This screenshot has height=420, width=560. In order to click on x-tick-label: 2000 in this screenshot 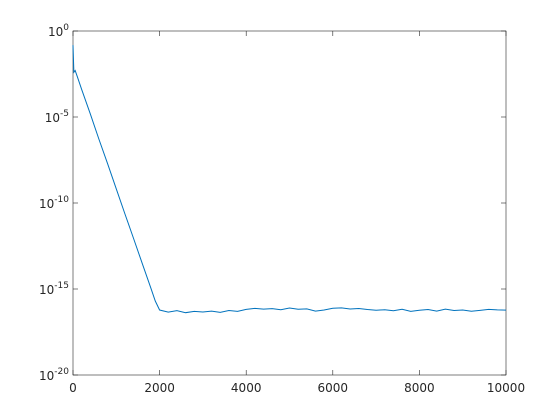, I will do `click(159, 388)`.